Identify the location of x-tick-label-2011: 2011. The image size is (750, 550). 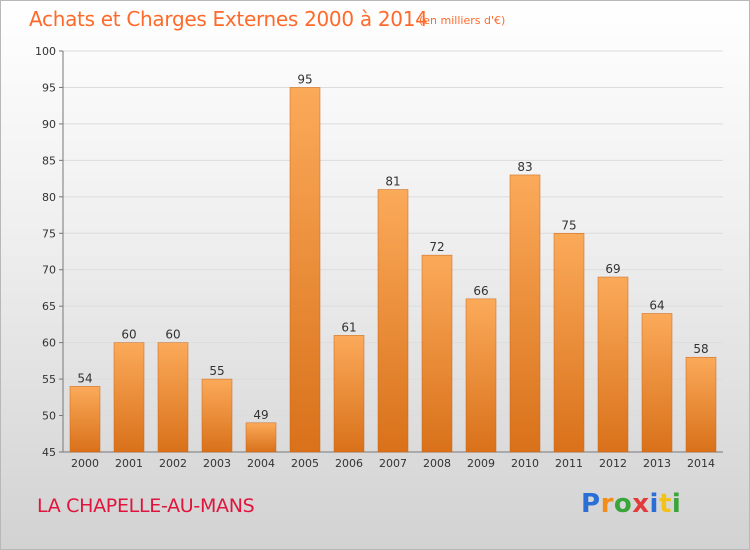
(569, 463).